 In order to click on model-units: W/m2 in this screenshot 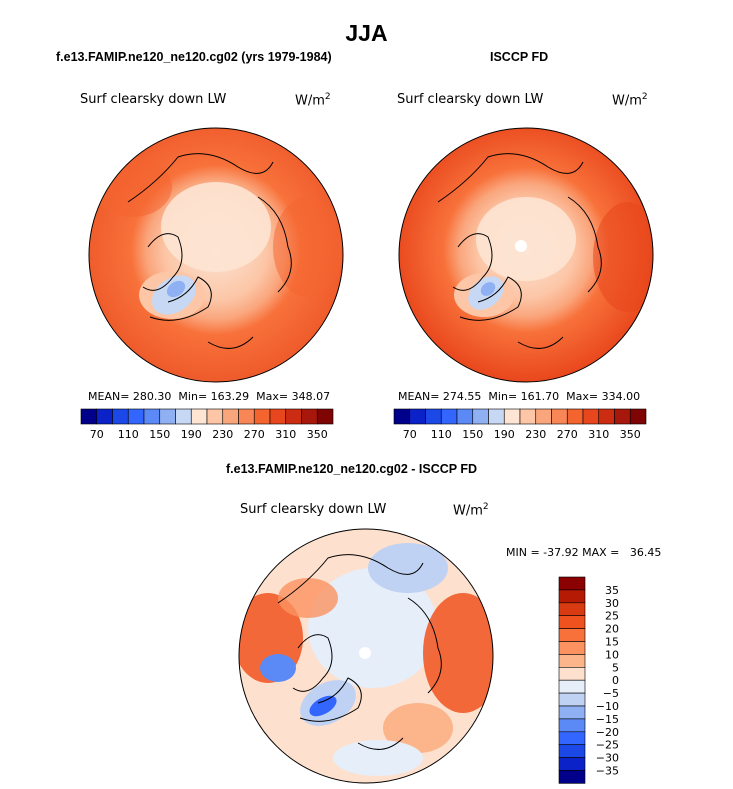, I will do `click(313, 100)`.